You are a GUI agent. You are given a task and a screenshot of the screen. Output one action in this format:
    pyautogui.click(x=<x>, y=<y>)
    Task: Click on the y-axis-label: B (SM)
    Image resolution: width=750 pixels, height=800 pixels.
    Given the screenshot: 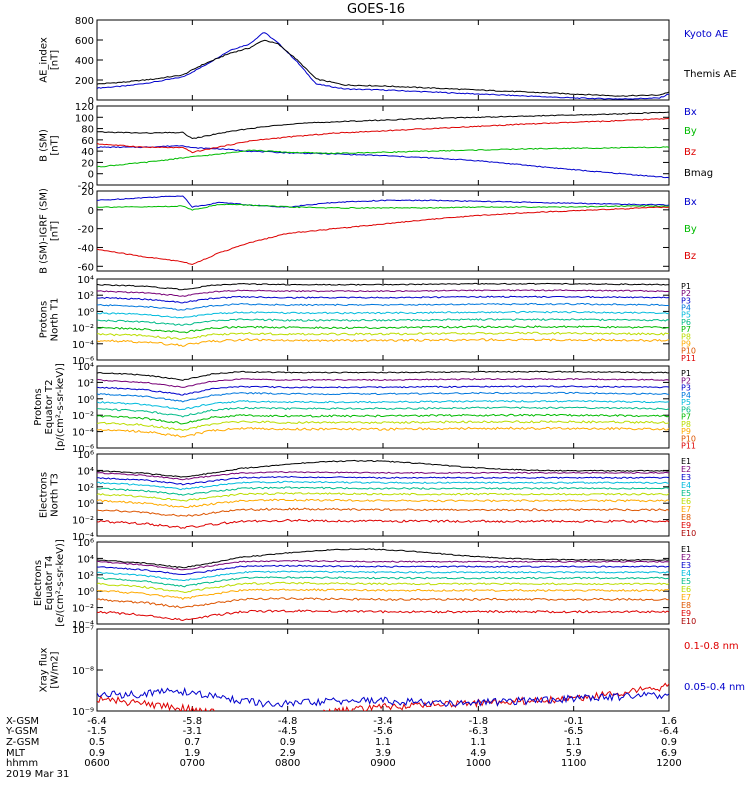 What is the action you would take?
    pyautogui.click(x=44, y=145)
    